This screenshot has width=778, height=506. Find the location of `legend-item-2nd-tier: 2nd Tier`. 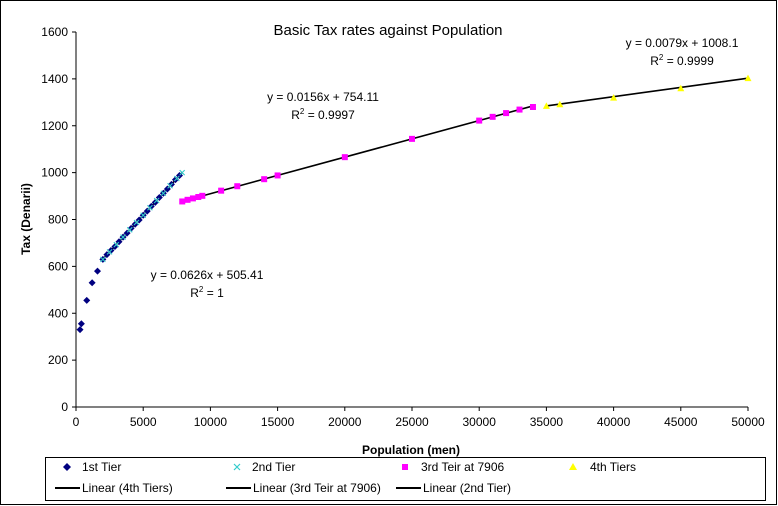

legend-item-2nd-tier: 2nd Tier is located at coordinates (264, 467).